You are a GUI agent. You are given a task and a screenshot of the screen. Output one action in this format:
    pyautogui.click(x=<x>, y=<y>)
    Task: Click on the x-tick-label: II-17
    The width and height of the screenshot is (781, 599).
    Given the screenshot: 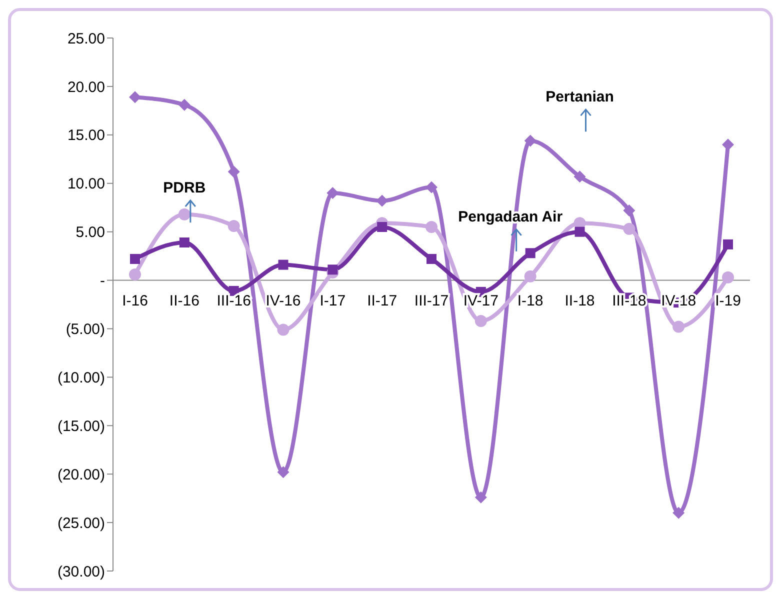 What is the action you would take?
    pyautogui.click(x=382, y=301)
    